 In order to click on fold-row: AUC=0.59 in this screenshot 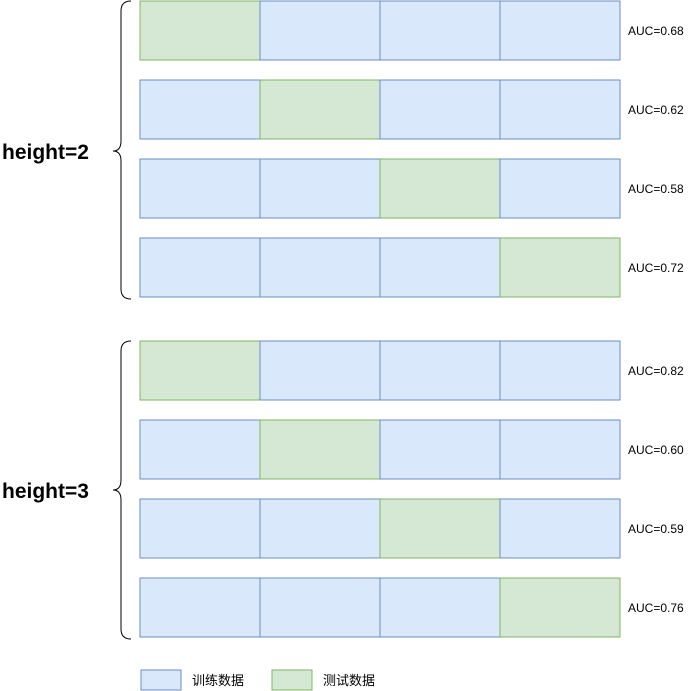, I will do `click(411, 528)`.